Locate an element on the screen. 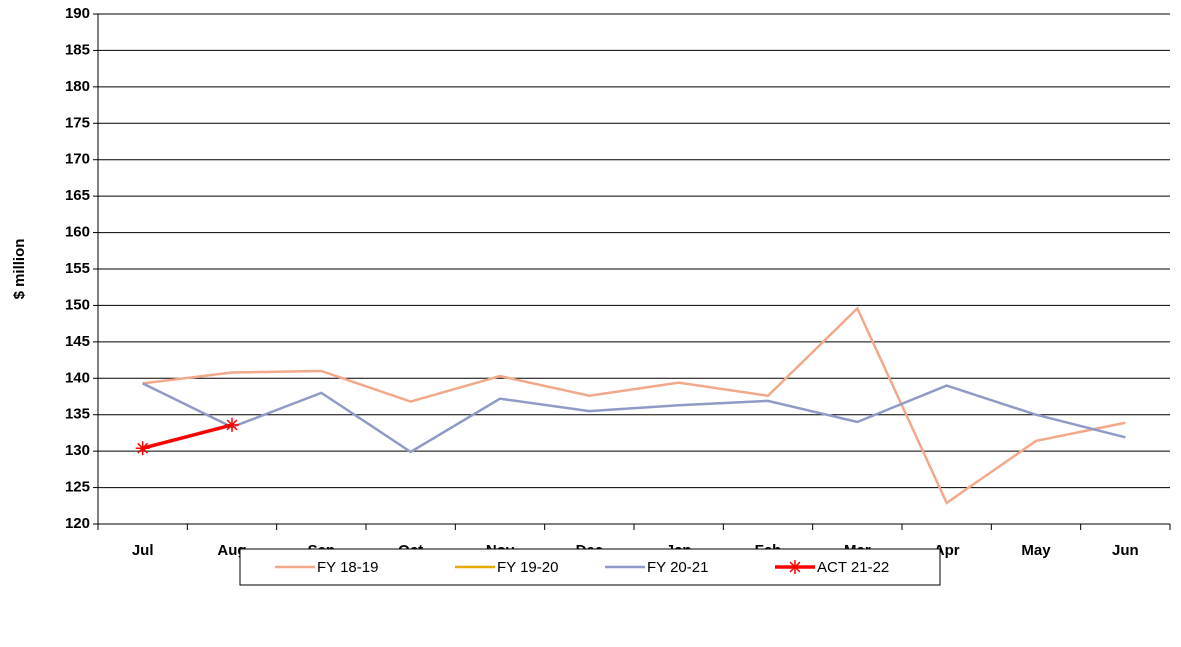  y-tick-label: 175 is located at coordinates (77, 122).